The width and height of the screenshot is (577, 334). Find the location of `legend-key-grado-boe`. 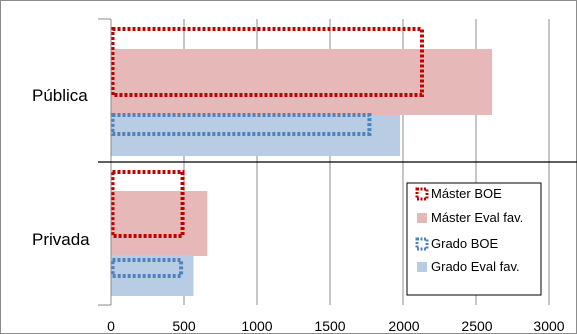

legend-key-grado-boe is located at coordinates (422, 244).